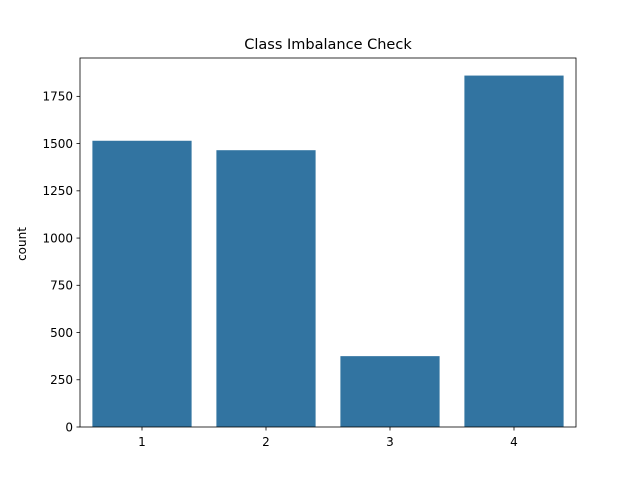  What do you see at coordinates (57, 97) in the screenshot?
I see `y-tick-label-1750: 1750` at bounding box center [57, 97].